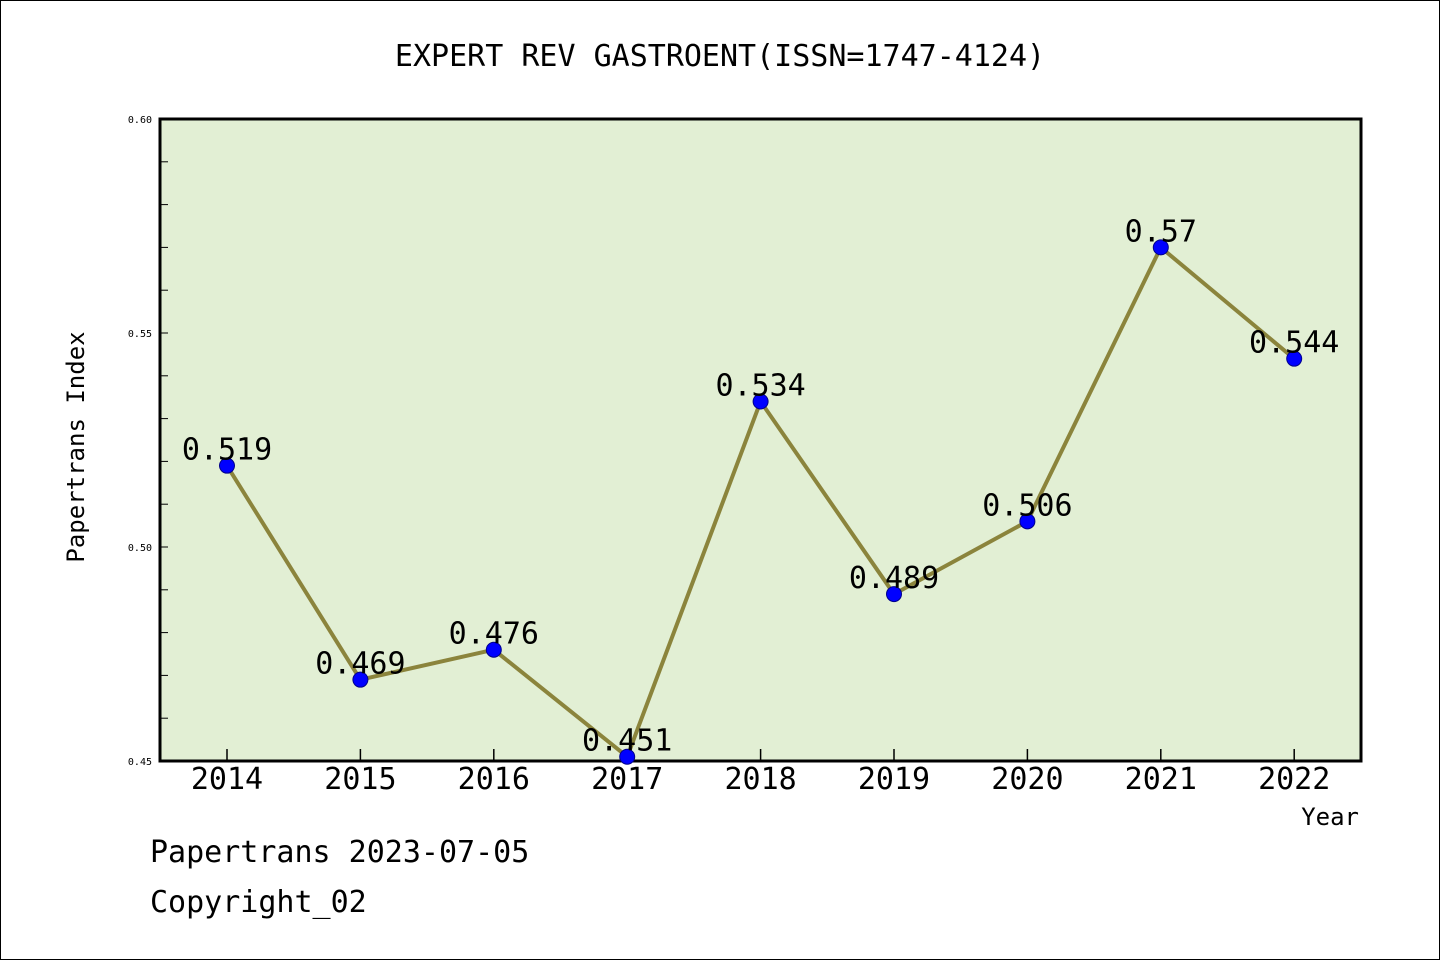 This screenshot has height=960, width=1440. Describe the element at coordinates (1294, 779) in the screenshot. I see `x-tick-label: 2022` at that location.